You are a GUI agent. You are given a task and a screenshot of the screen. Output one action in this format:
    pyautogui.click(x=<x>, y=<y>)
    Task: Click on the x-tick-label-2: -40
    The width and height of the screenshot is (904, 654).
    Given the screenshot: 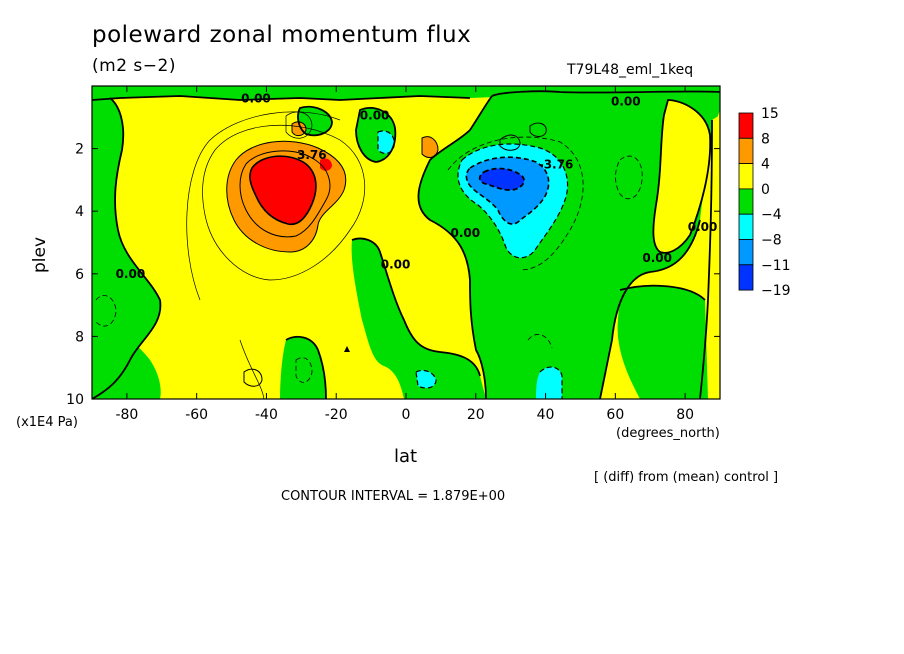 What is the action you would take?
    pyautogui.click(x=266, y=415)
    